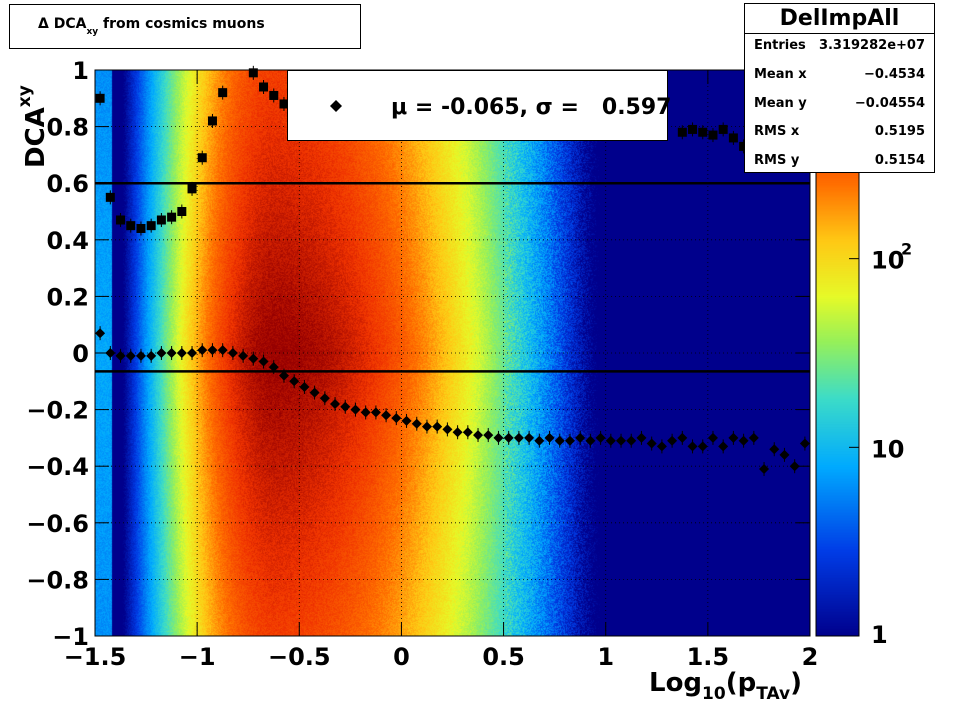  What do you see at coordinates (773, 694) in the screenshot?
I see `x-title-sub2: TAv` at bounding box center [773, 694].